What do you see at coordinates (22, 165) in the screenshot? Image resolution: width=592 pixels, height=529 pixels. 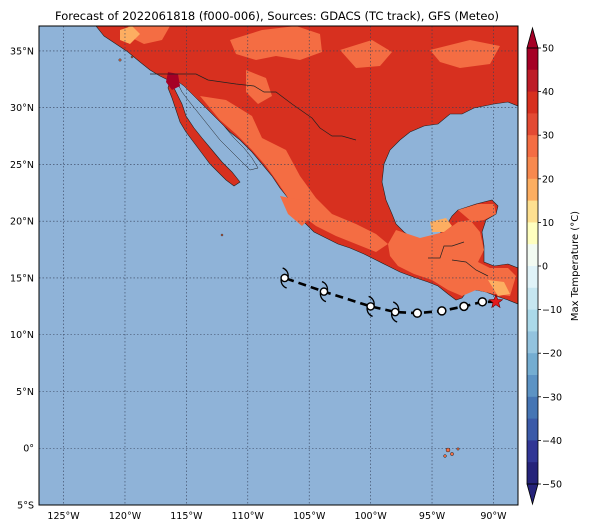 I see `latitude-tick-label: 25°N` at bounding box center [22, 165].